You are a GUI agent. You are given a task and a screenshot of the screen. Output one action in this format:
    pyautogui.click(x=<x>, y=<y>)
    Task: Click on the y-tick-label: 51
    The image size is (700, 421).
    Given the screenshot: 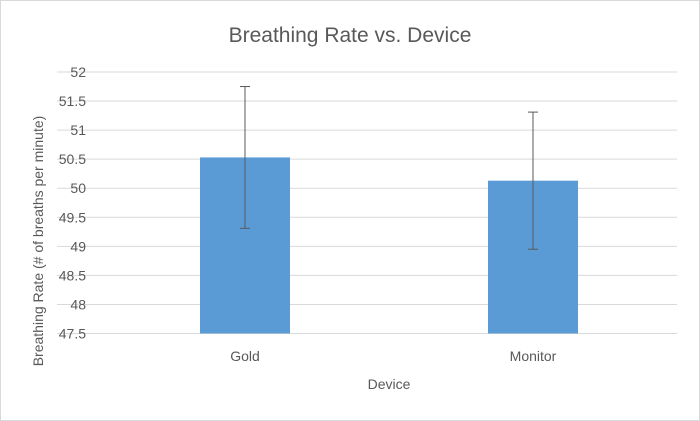 What is the action you would take?
    pyautogui.click(x=78, y=130)
    